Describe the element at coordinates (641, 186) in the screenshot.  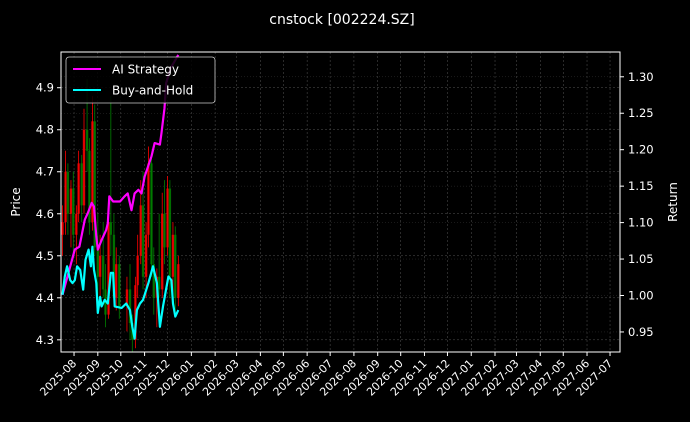
I see `y-right-tick-label: 1.15` at that location.